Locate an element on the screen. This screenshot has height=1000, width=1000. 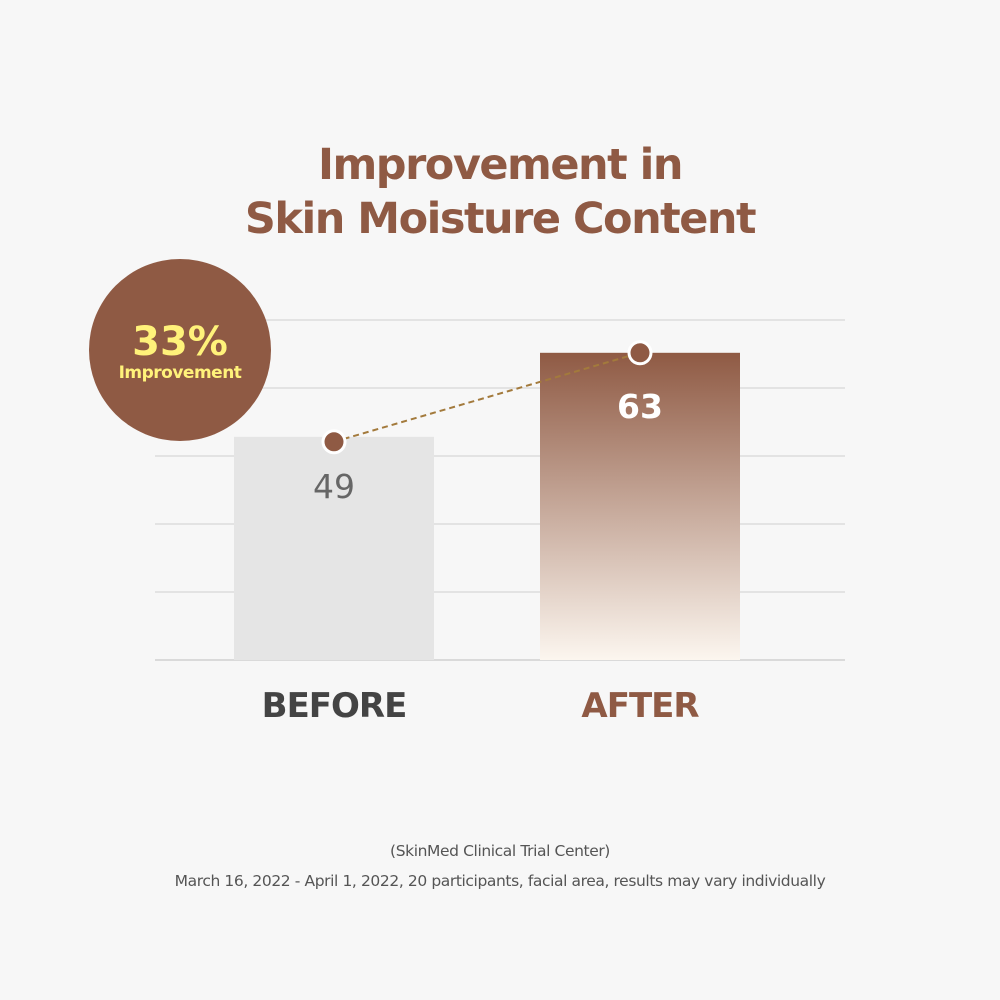
category-label: BEFORE is located at coordinates (334, 706).